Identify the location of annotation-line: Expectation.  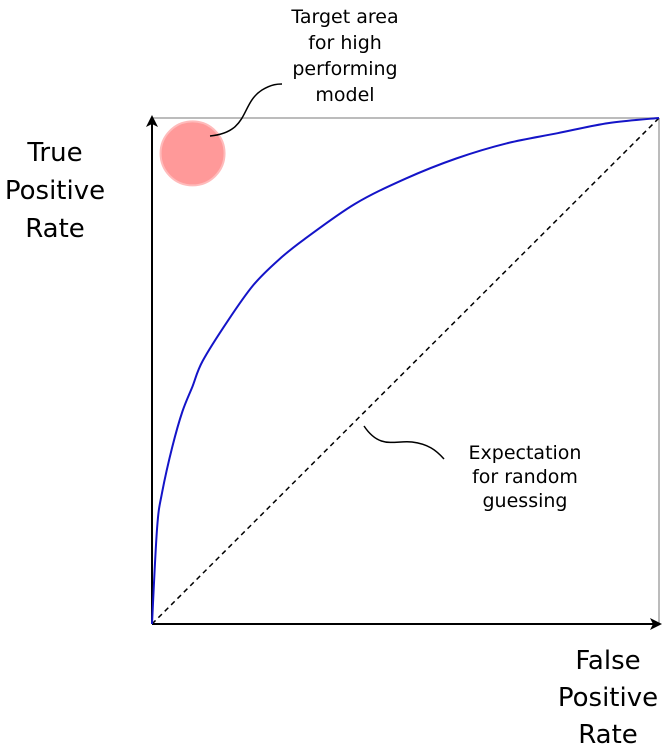
(525, 453).